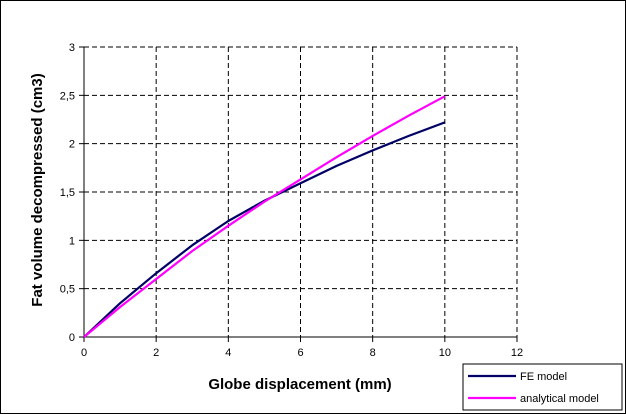 The image size is (626, 414). Describe the element at coordinates (156, 353) in the screenshot. I see `x-tick-label: 2` at that location.